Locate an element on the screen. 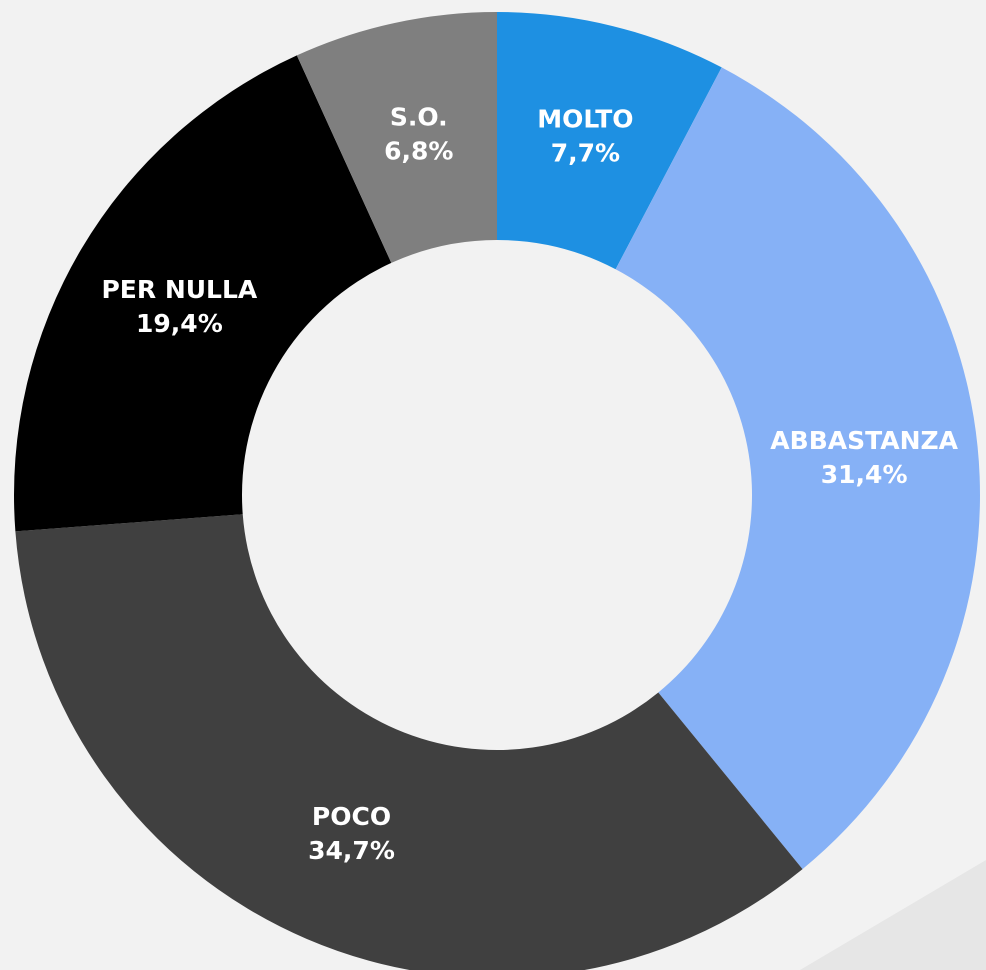 The width and height of the screenshot is (986, 970). category-label: POCO is located at coordinates (351, 816).